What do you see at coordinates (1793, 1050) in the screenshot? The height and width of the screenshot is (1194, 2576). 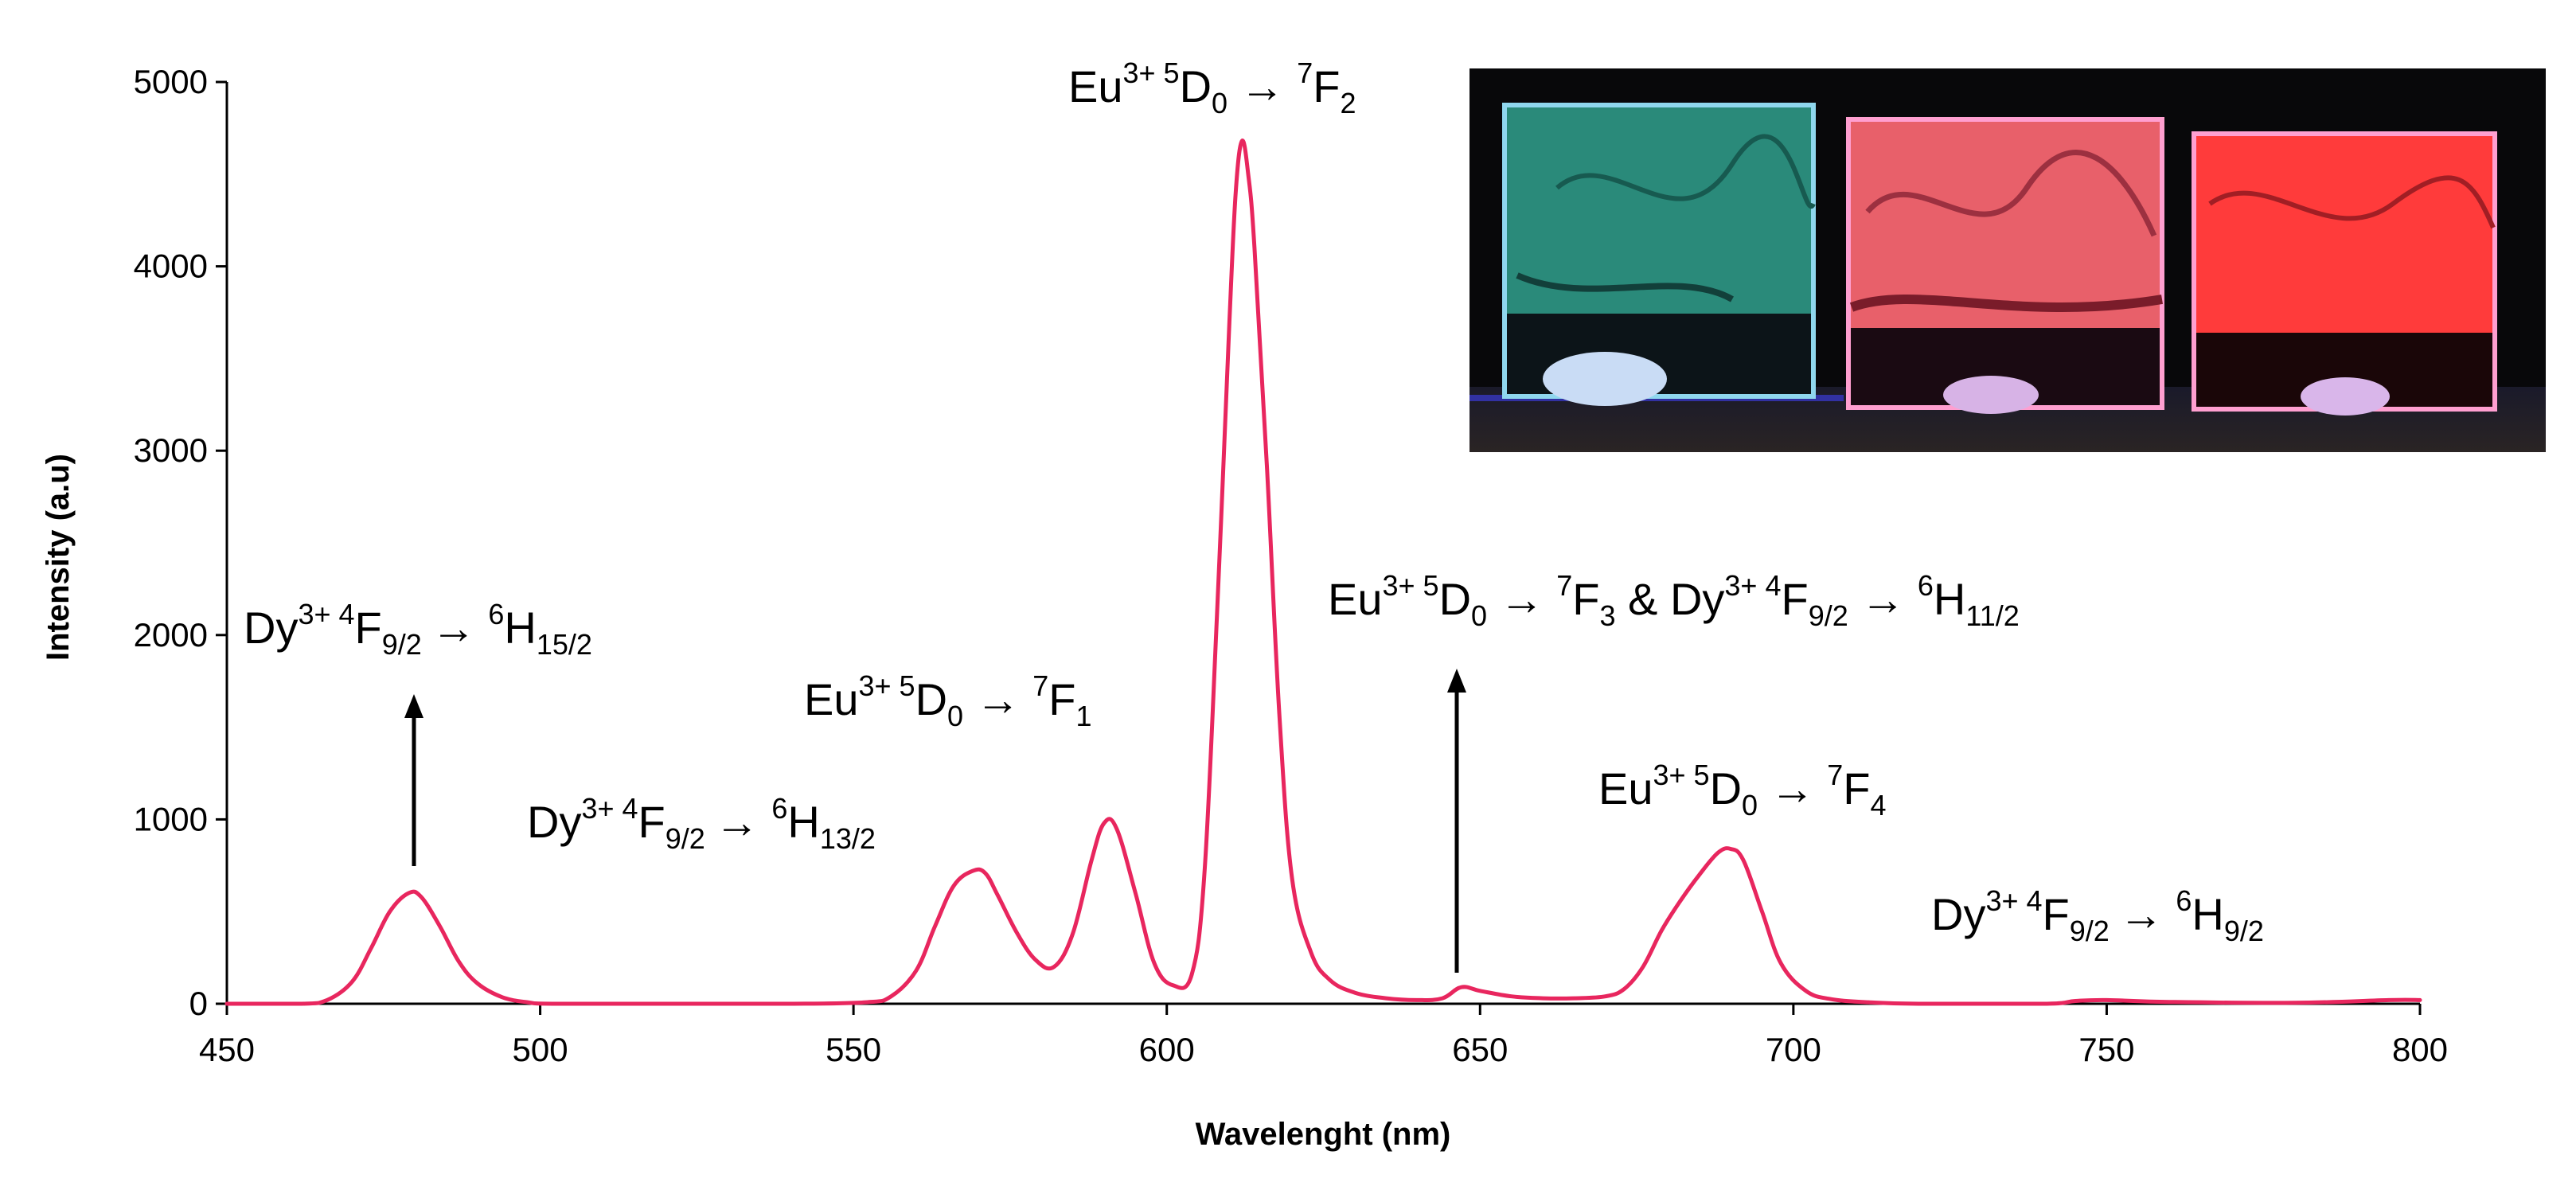 I see `x-tick-label: 700` at bounding box center [1793, 1050].